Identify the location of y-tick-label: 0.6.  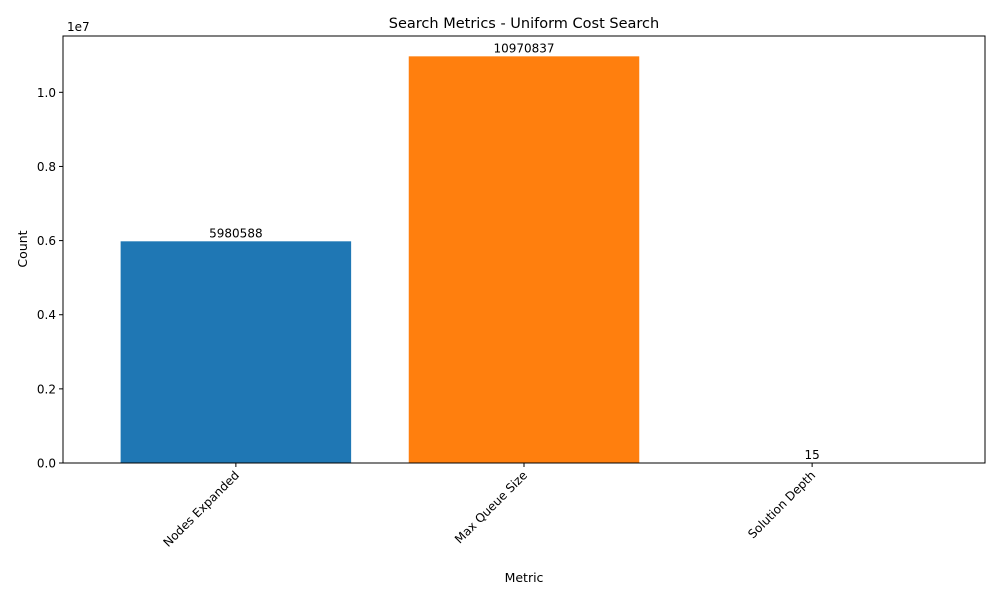
(46, 241).